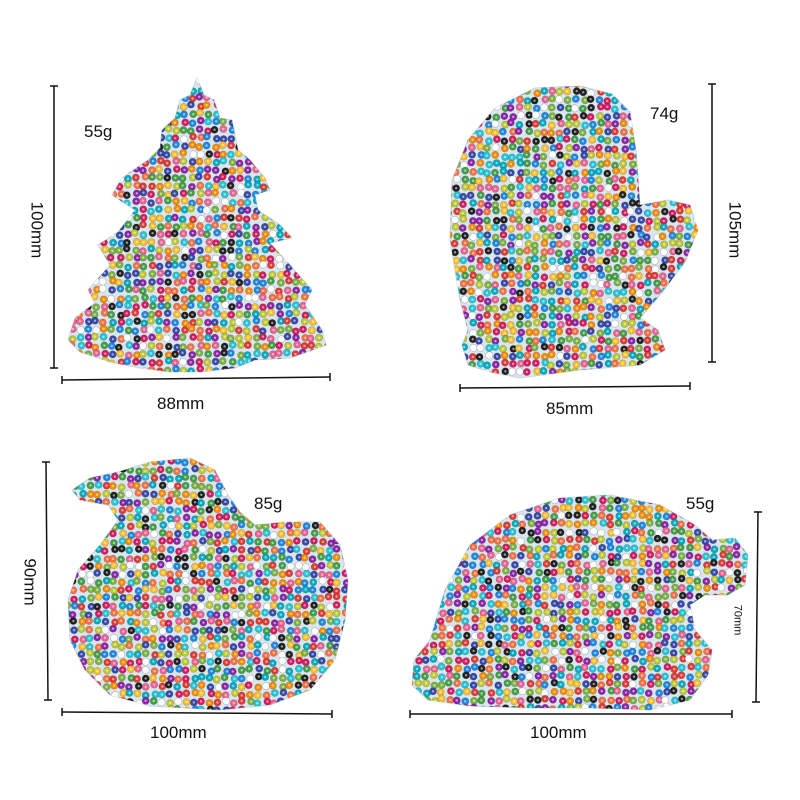  Describe the element at coordinates (268, 503) in the screenshot. I see `weight-label: 85g` at that location.